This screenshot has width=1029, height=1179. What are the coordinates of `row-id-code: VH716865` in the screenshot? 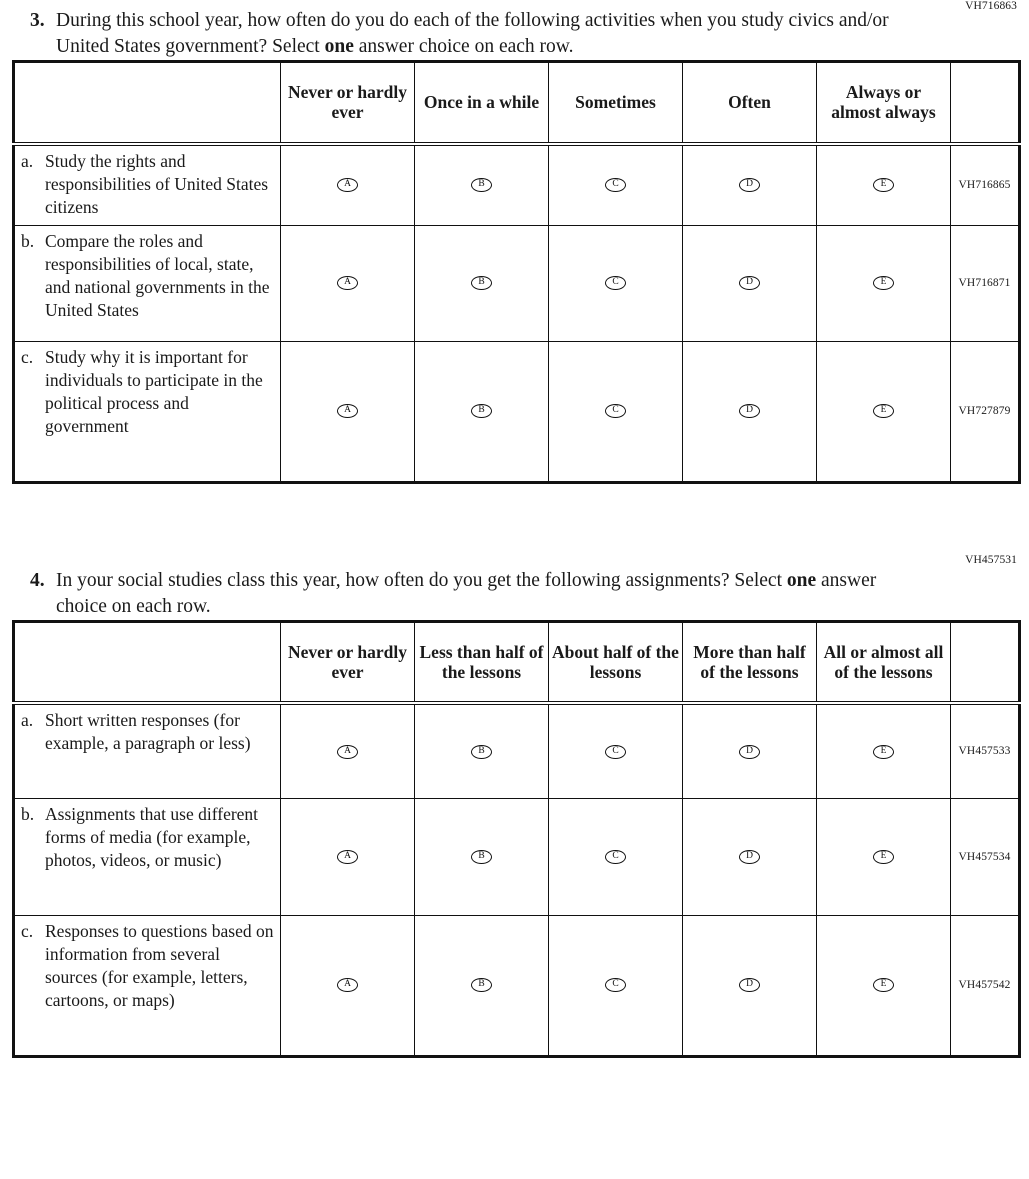 It's located at (985, 184).